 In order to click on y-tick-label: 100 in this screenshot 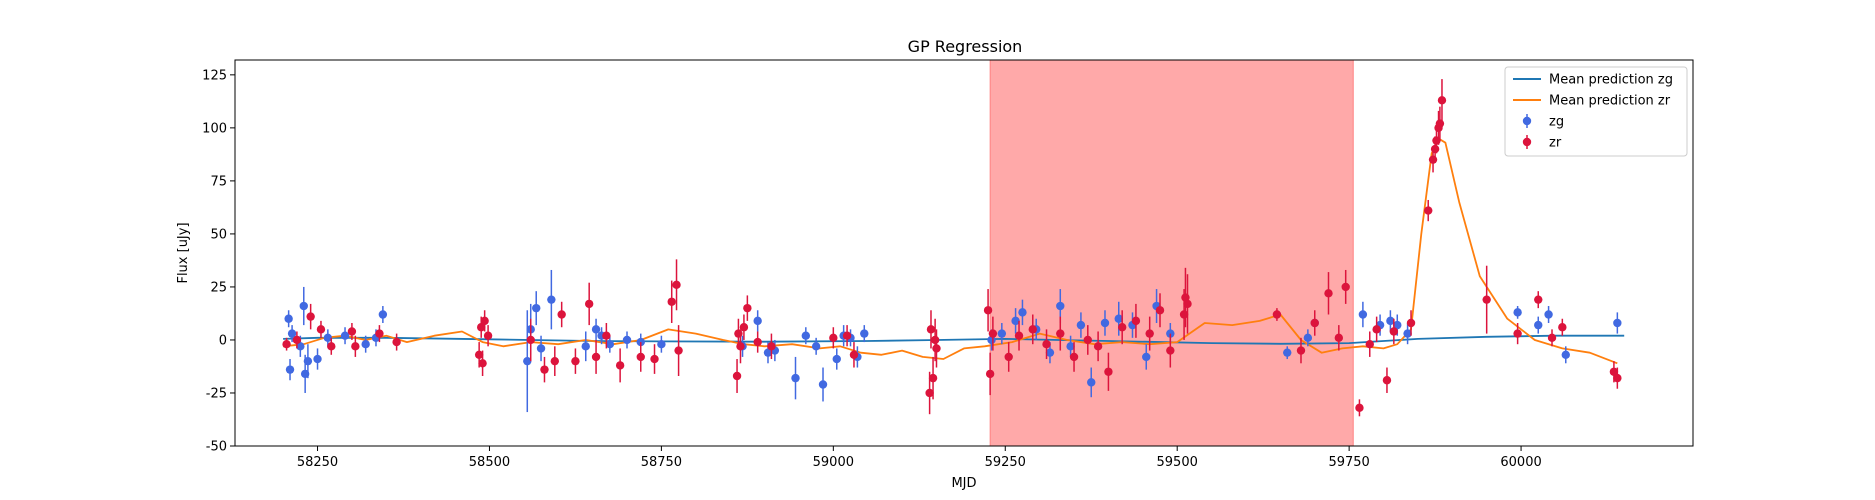, I will do `click(214, 128)`.